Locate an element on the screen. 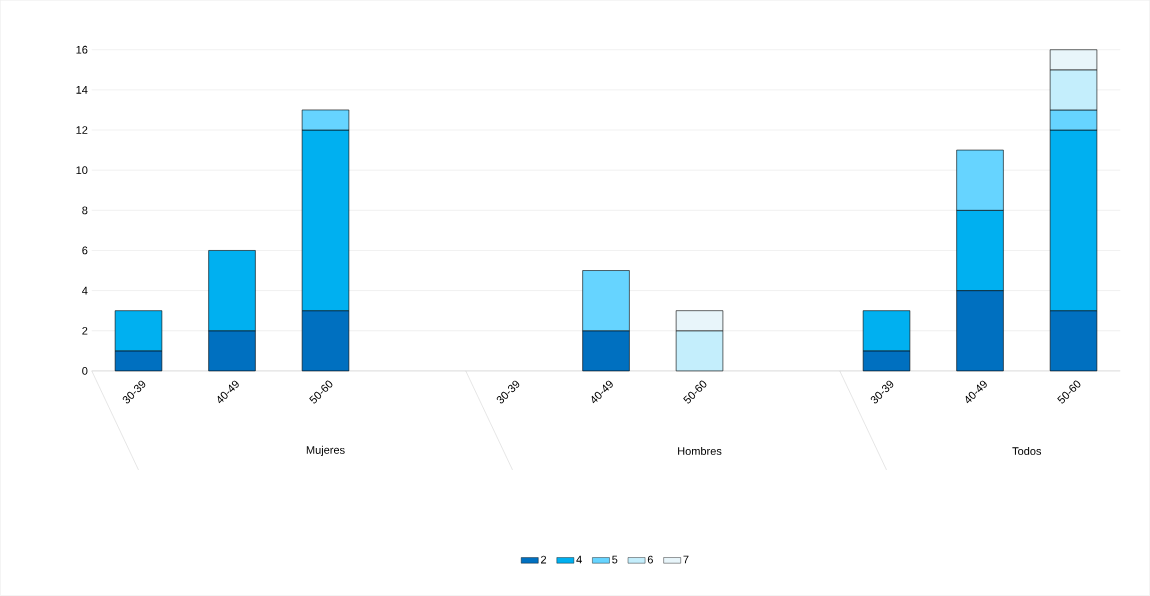  text: Hombres is located at coordinates (700, 451).